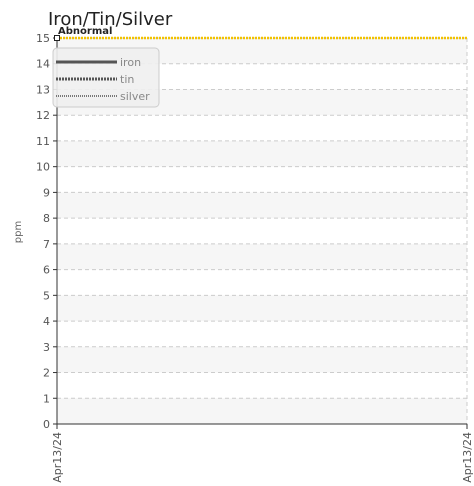 Image resolution: width=474 pixels, height=486 pixels. Describe the element at coordinates (43, 64) in the screenshot. I see `y-tick-label: 14` at that location.